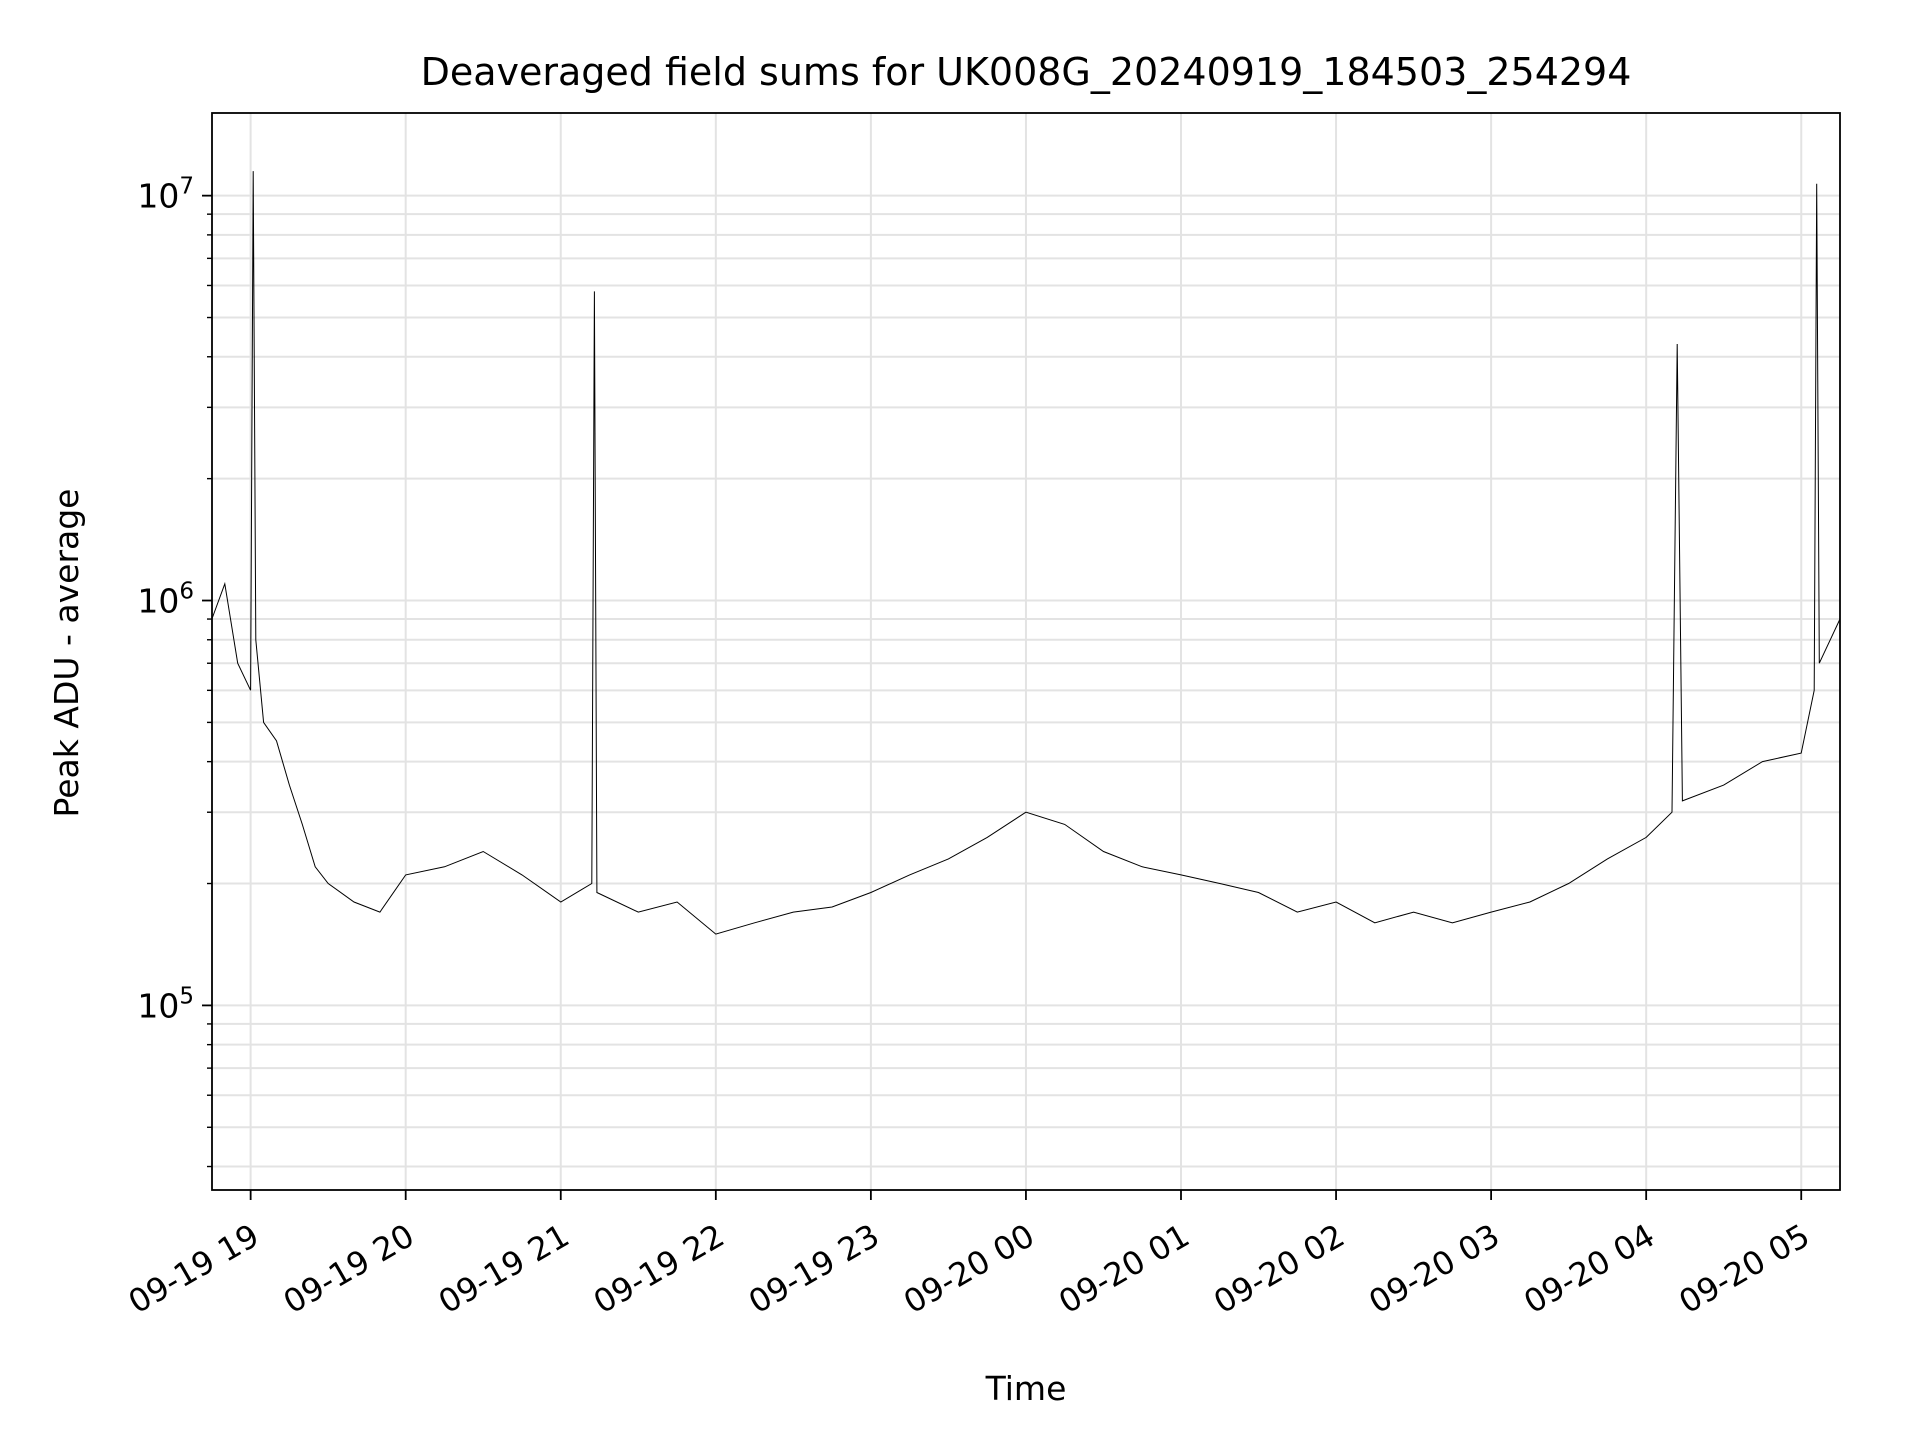 This screenshot has width=1920, height=1444. What do you see at coordinates (66, 653) in the screenshot?
I see `y-axis-label: Peak ADU - average` at bounding box center [66, 653].